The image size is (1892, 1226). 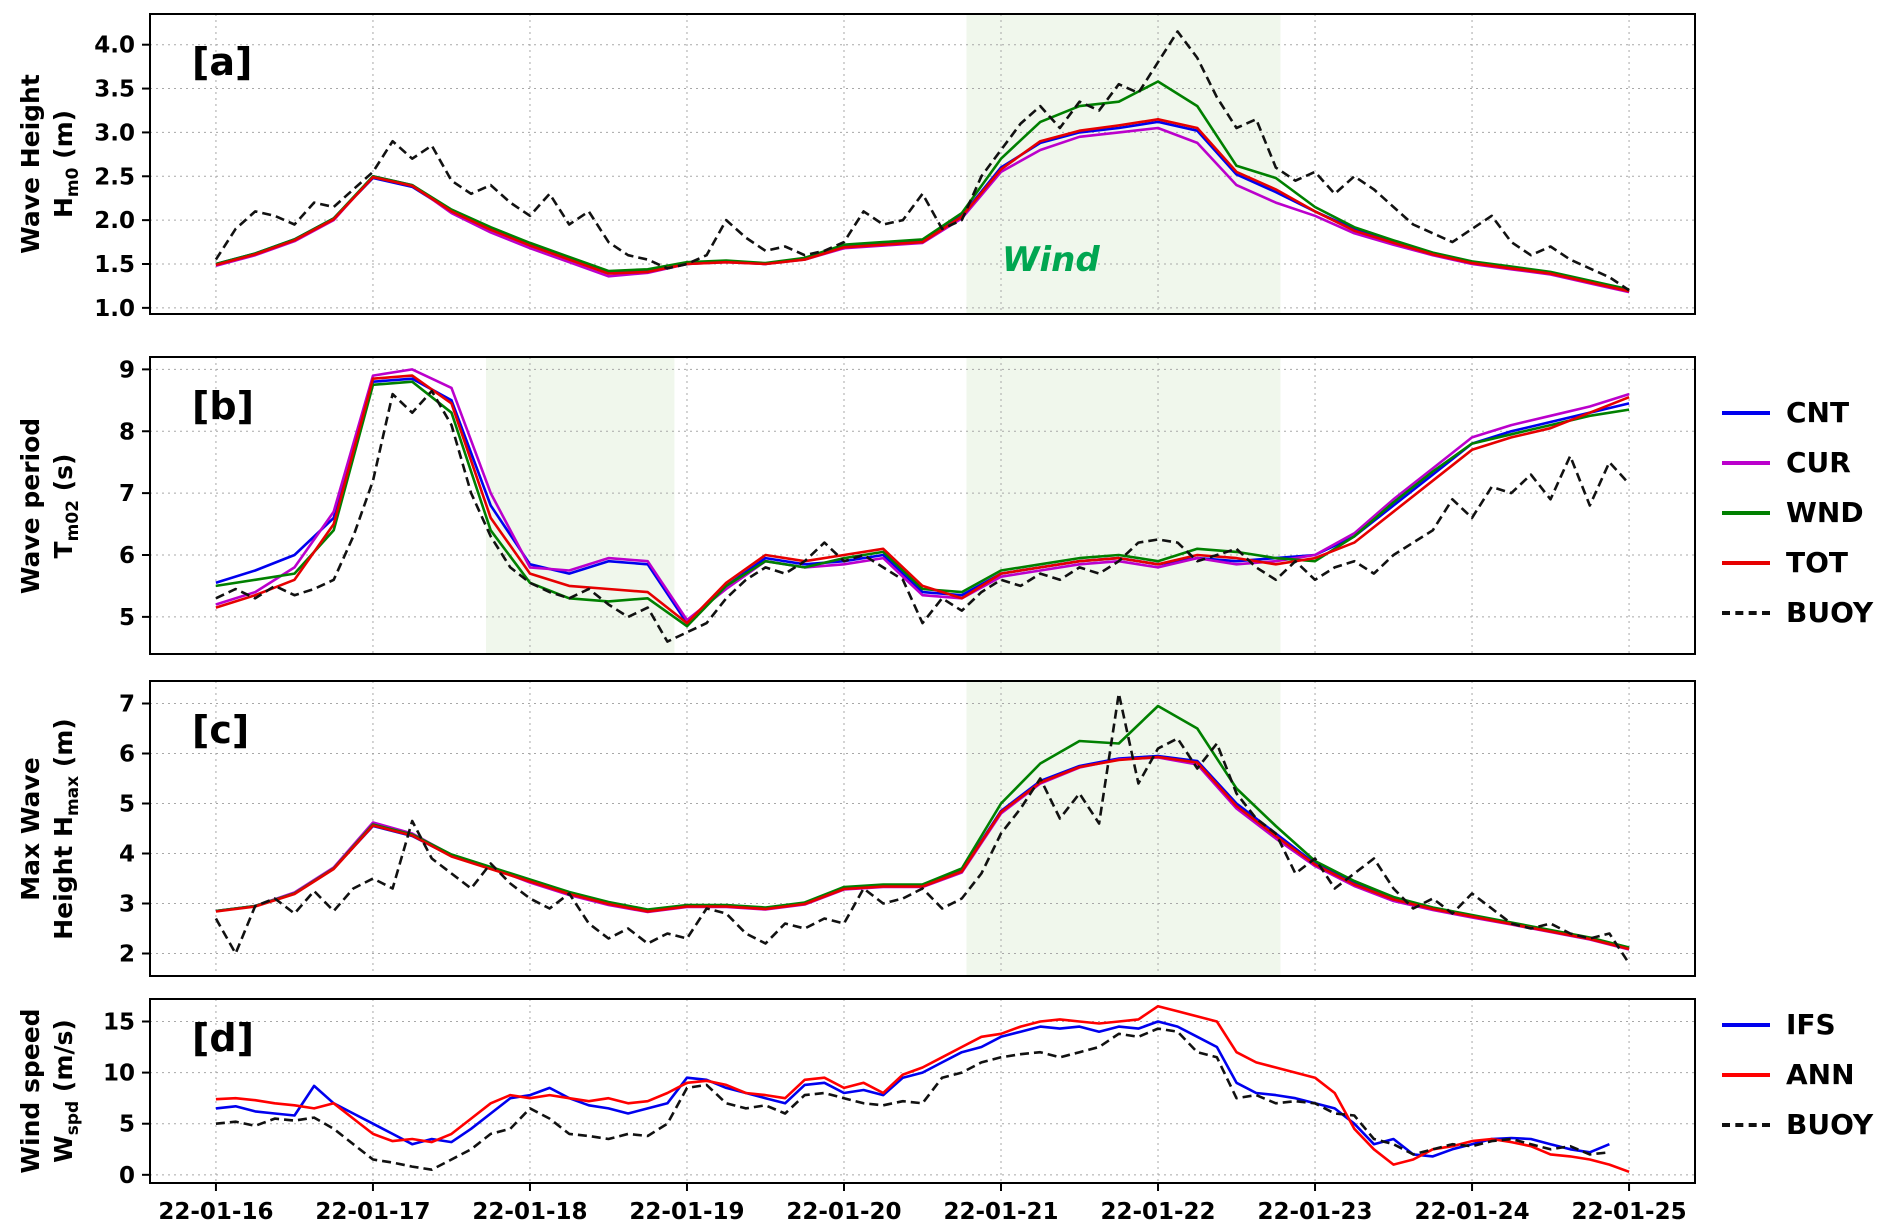 I want to click on legend-models: CNT CUR WND TOT BUOY, so click(x=1797, y=512).